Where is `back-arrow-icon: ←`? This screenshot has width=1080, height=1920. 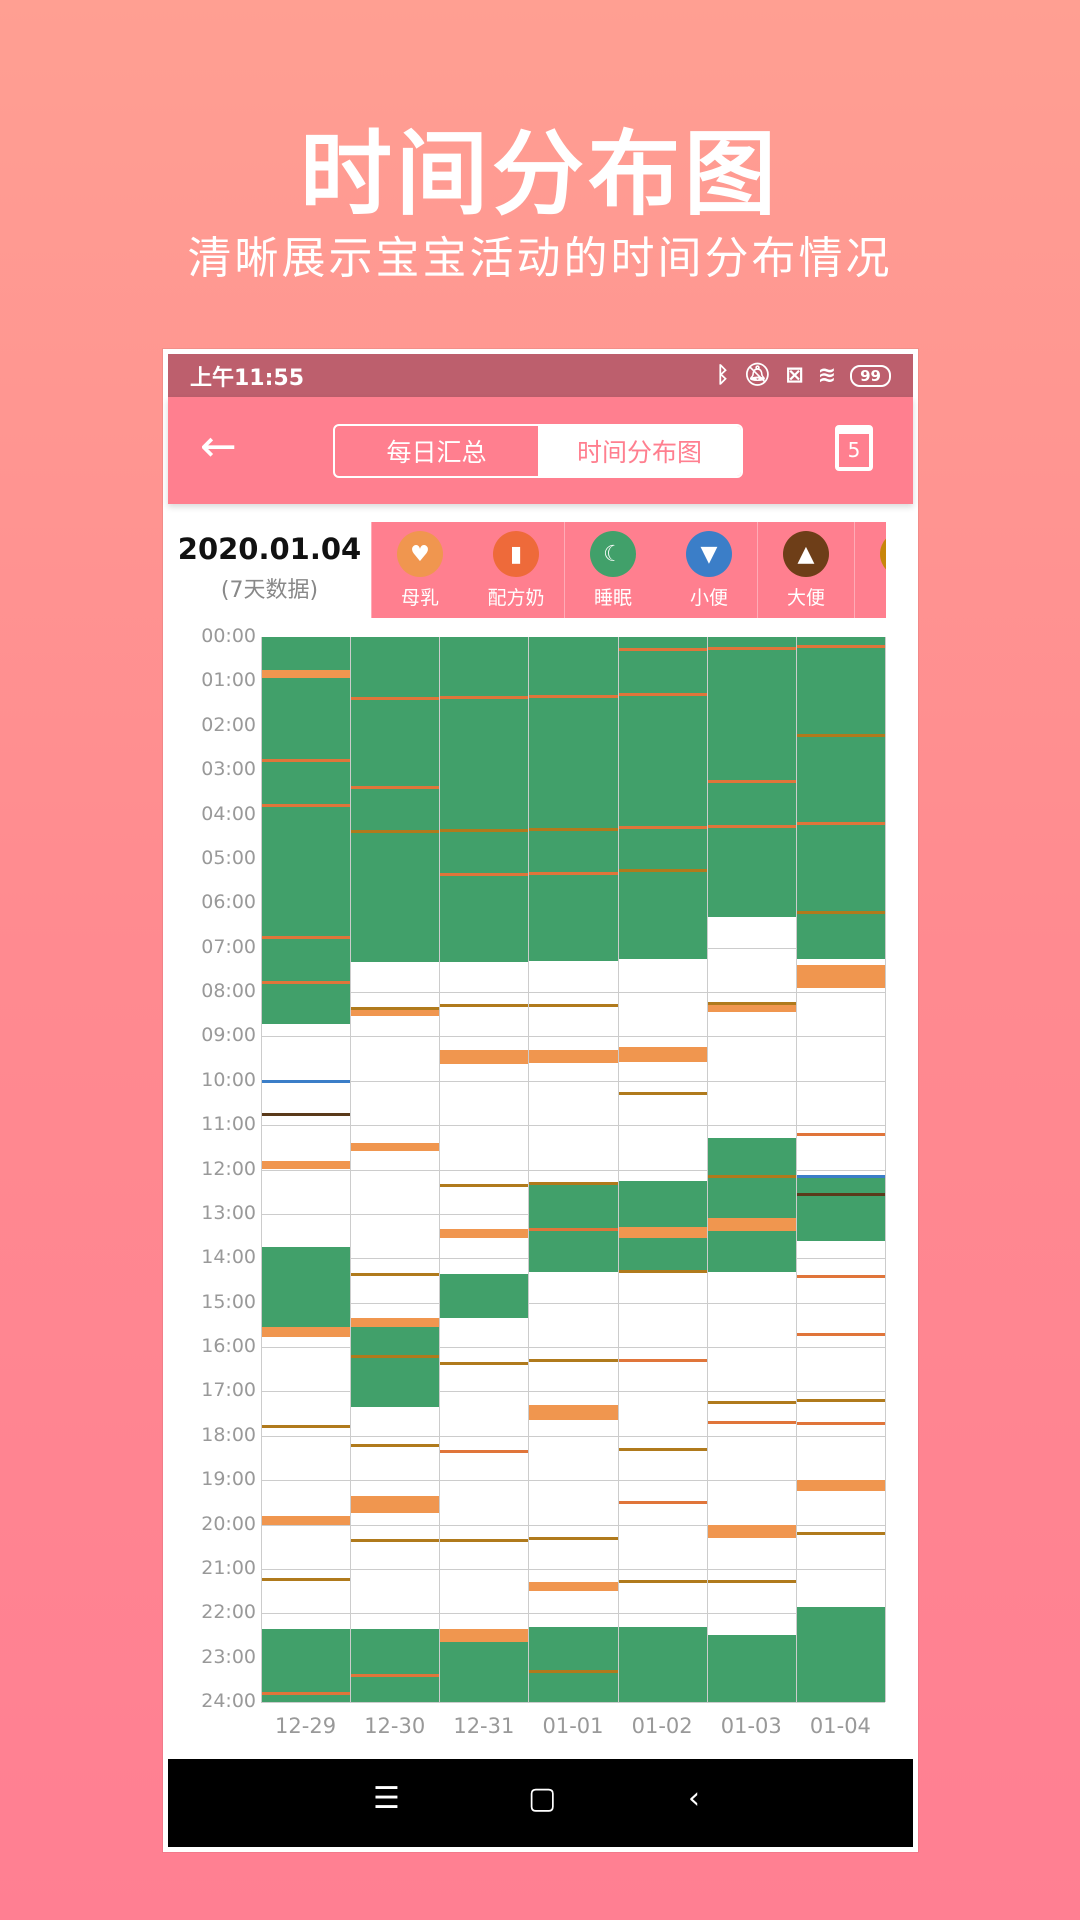 back-arrow-icon: ← is located at coordinates (218, 446).